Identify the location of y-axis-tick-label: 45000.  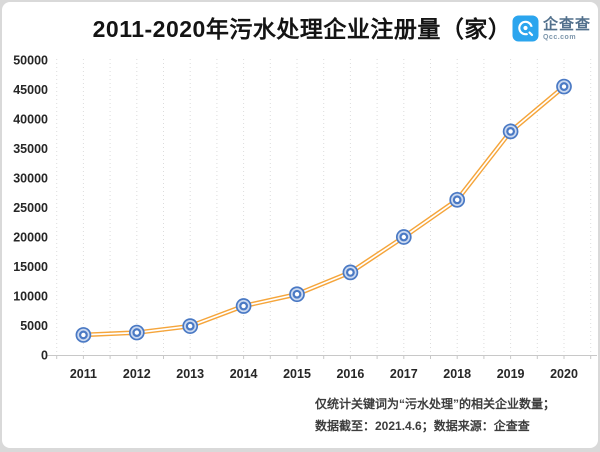
(30, 90).